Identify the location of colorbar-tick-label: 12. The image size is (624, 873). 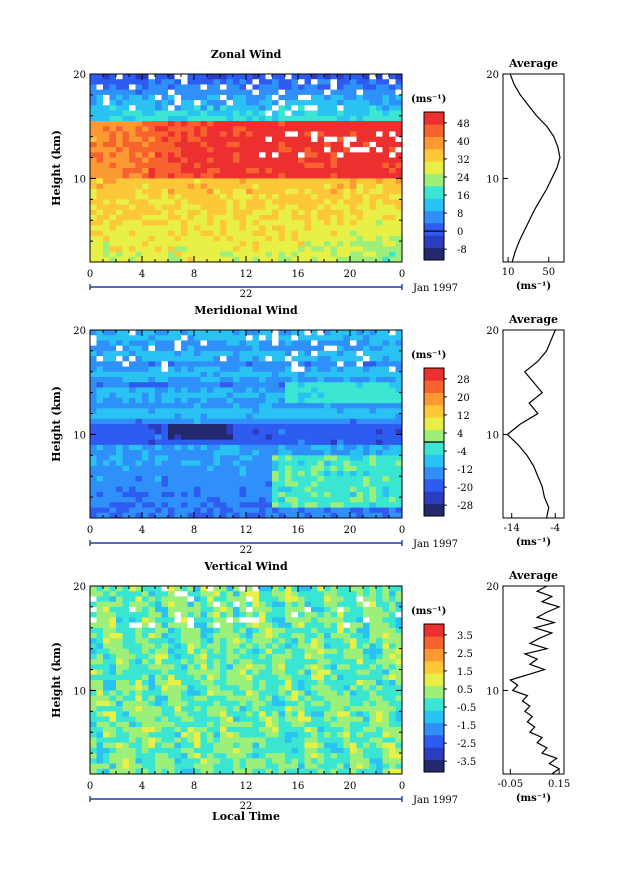
(463, 416).